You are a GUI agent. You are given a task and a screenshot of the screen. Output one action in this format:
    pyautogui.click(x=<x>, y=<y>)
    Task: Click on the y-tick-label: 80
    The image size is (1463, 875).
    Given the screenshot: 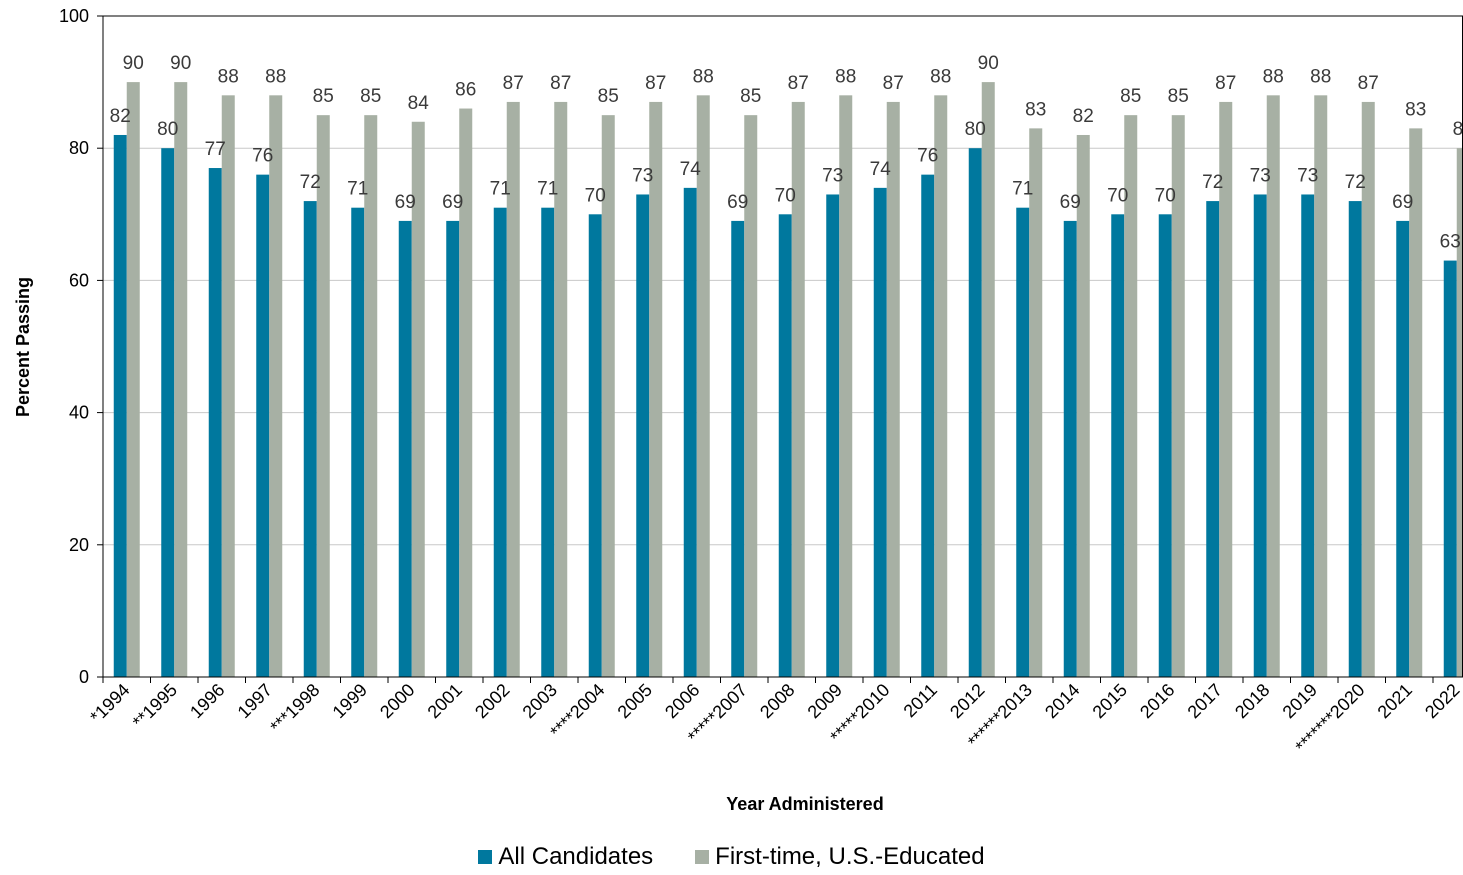 What is the action you would take?
    pyautogui.click(x=79, y=148)
    